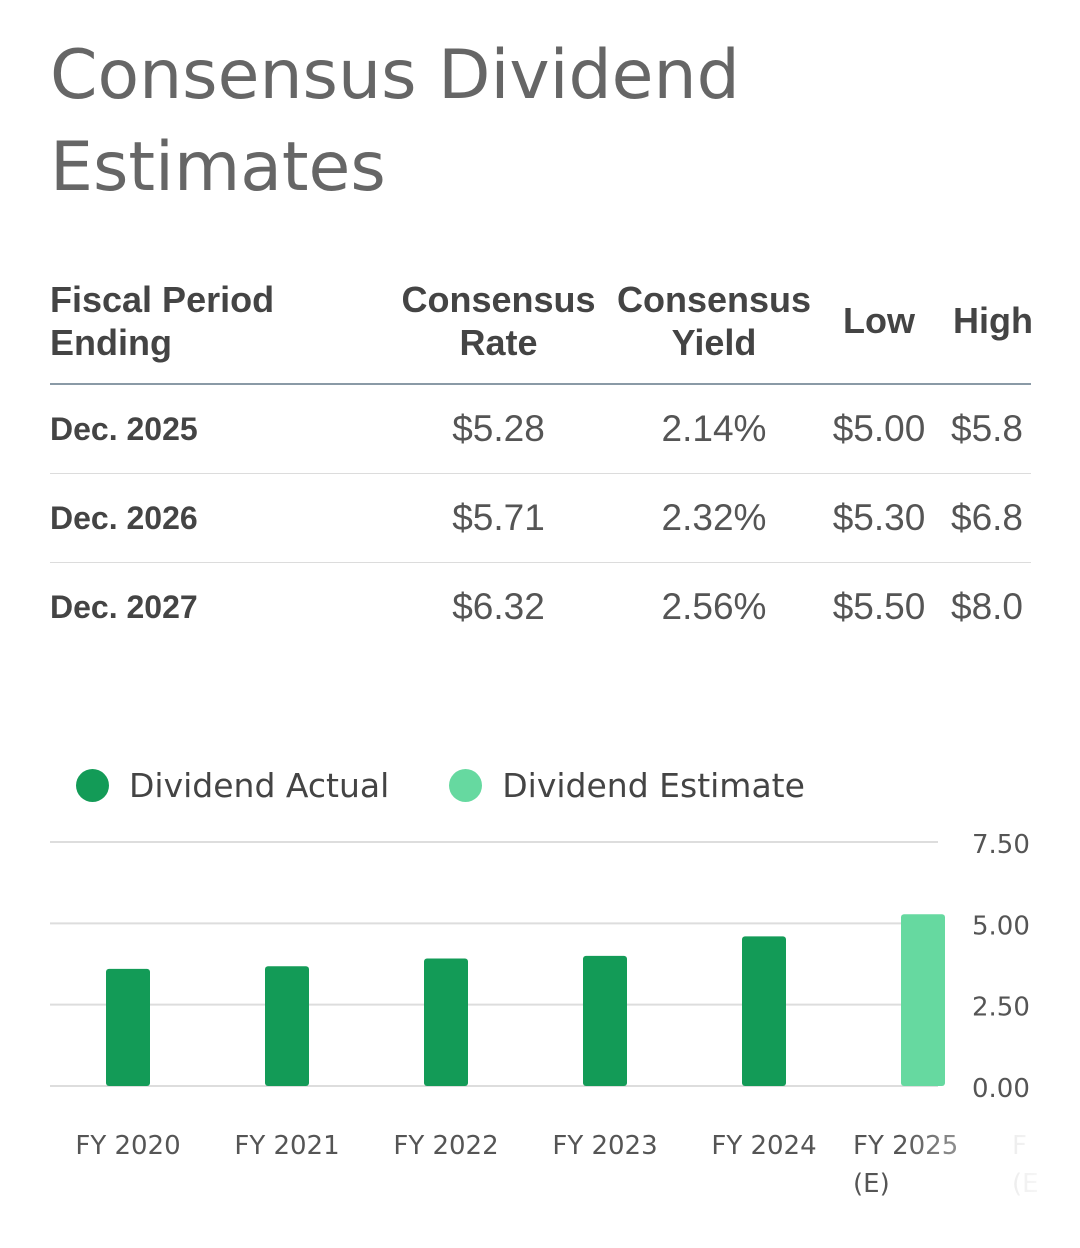 The height and width of the screenshot is (1248, 1080). I want to click on legend-item-estimate: Dividend Estimate, so click(627, 785).